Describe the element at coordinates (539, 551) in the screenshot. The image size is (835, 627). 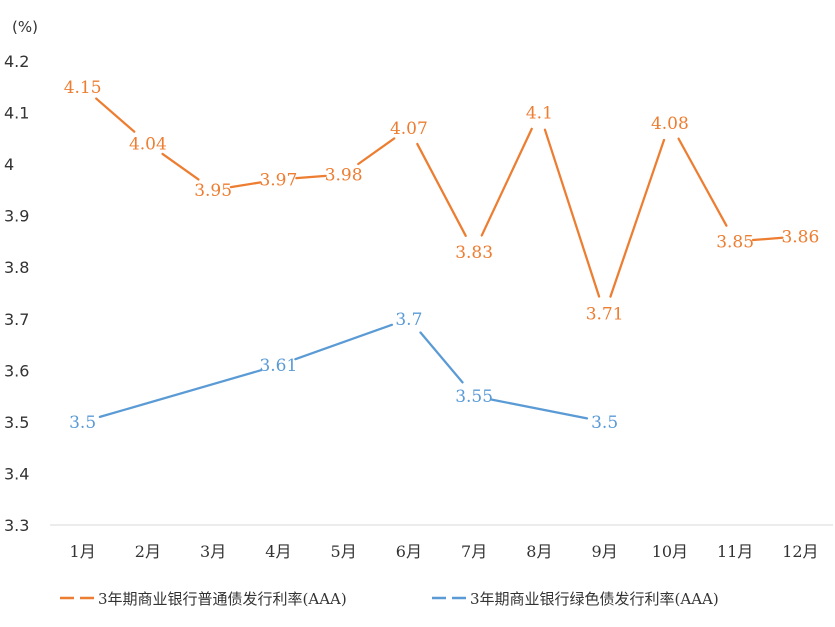
I see `x-tick-label: 8月` at that location.